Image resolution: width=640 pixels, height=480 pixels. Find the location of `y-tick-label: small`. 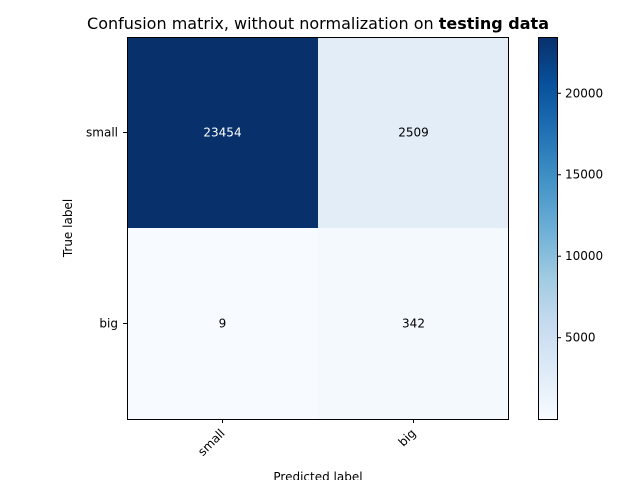

y-tick-label: small is located at coordinates (102, 133).